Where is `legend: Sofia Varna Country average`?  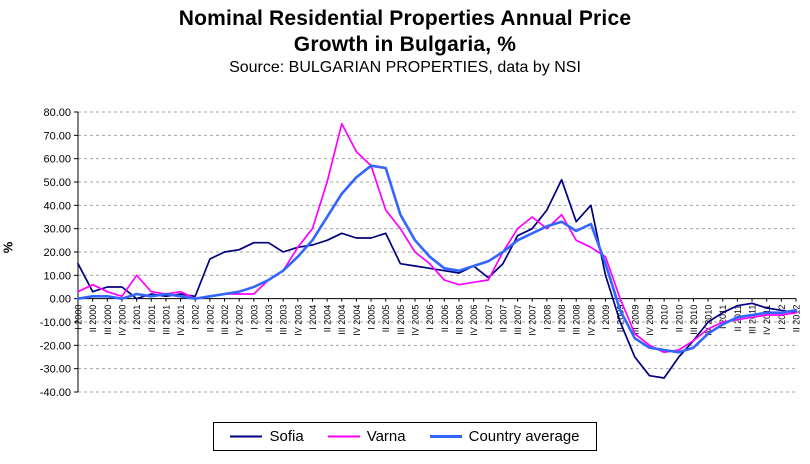
legend: Sofia Varna Country average is located at coordinates (405, 436).